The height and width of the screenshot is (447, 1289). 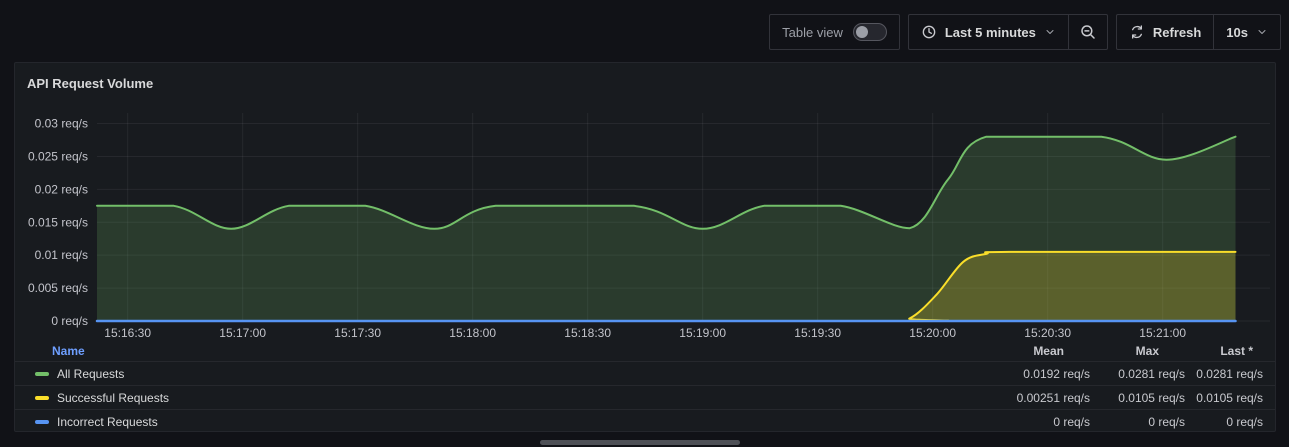 What do you see at coordinates (61, 189) in the screenshot?
I see `y-axis-tick-label: 0.02 req/s` at bounding box center [61, 189].